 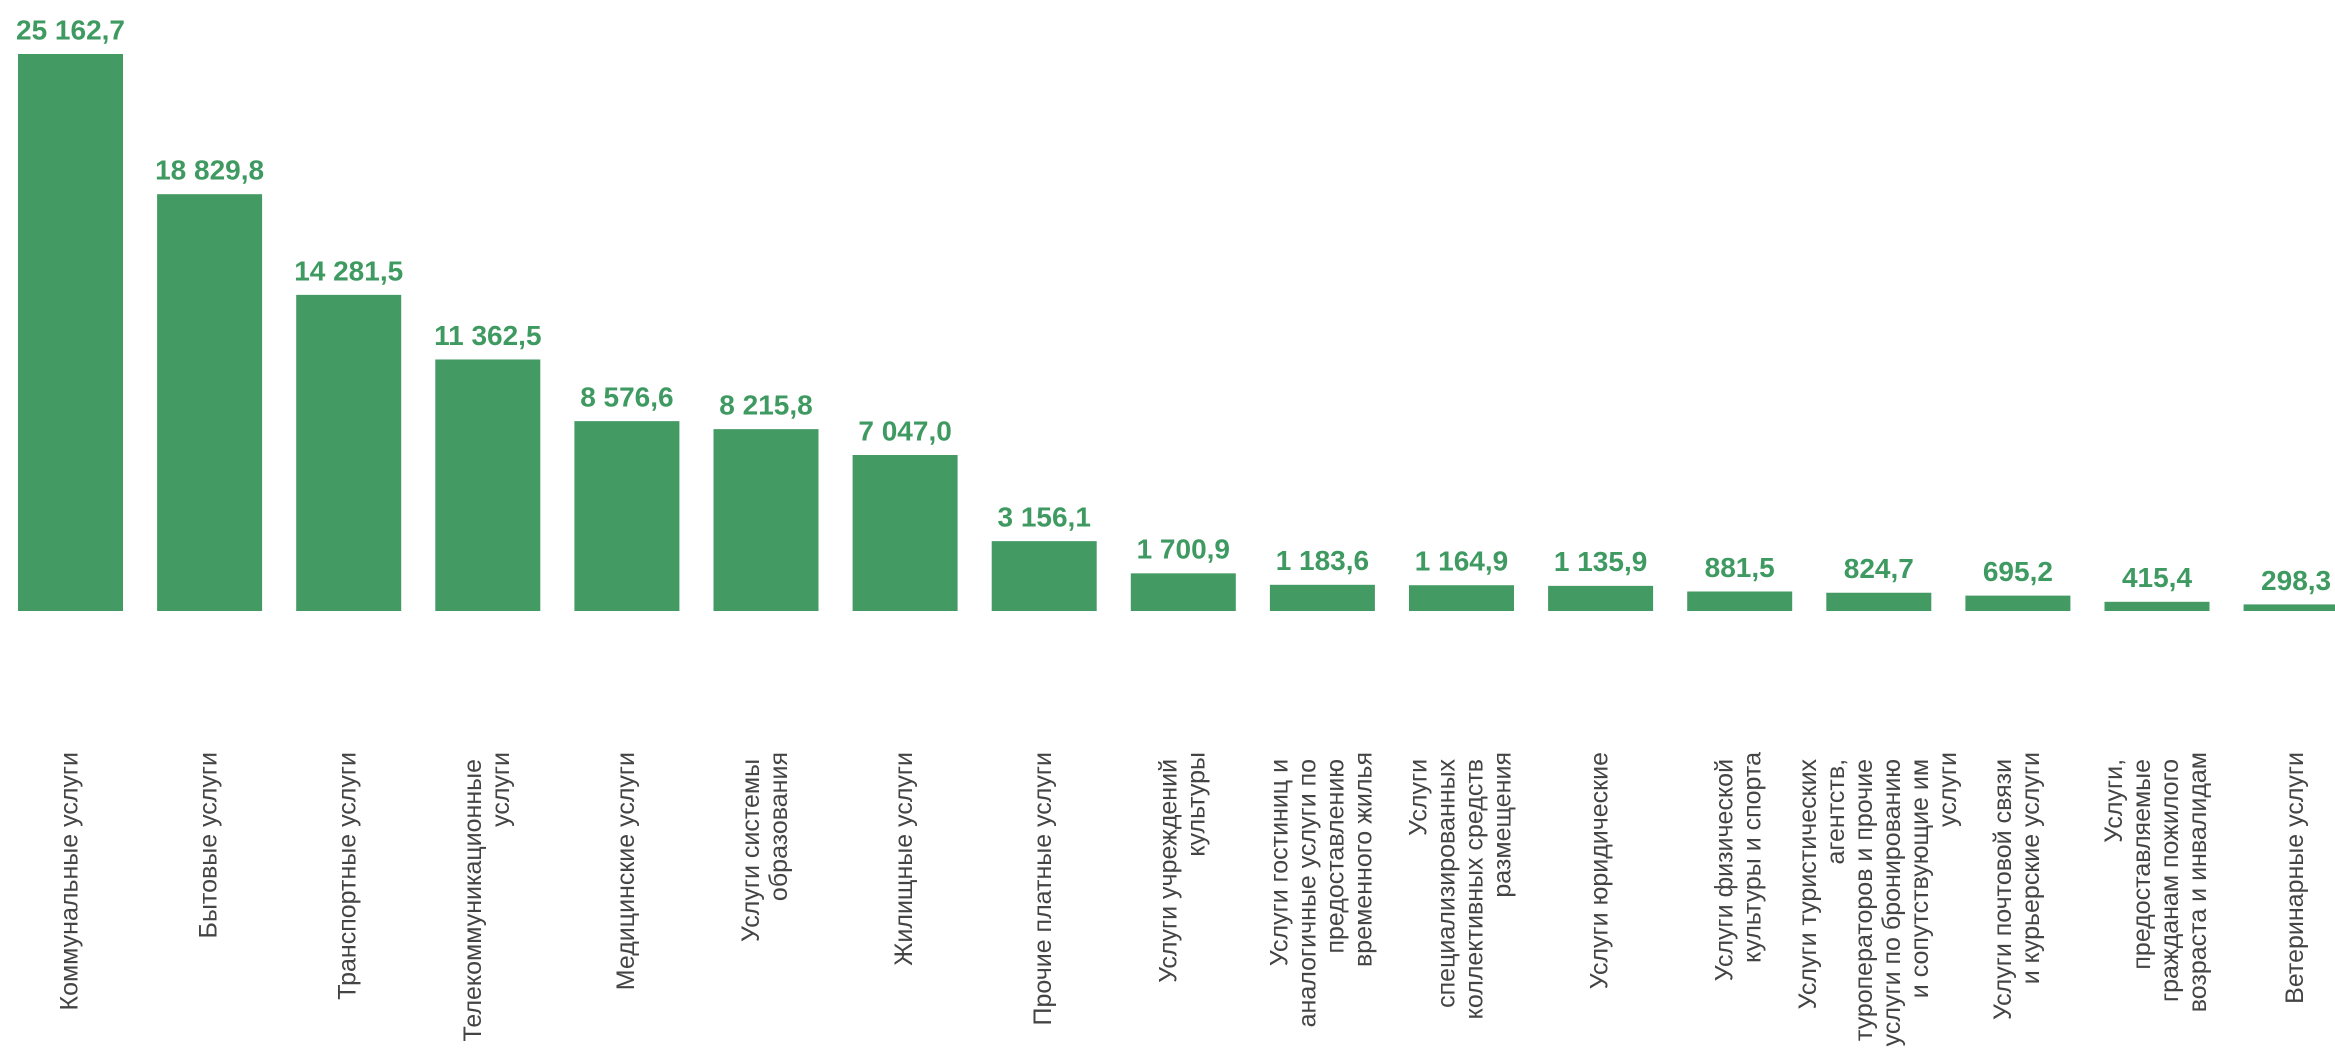 What do you see at coordinates (904, 430) in the screenshot?
I see `value-label: 7 047,0` at bounding box center [904, 430].